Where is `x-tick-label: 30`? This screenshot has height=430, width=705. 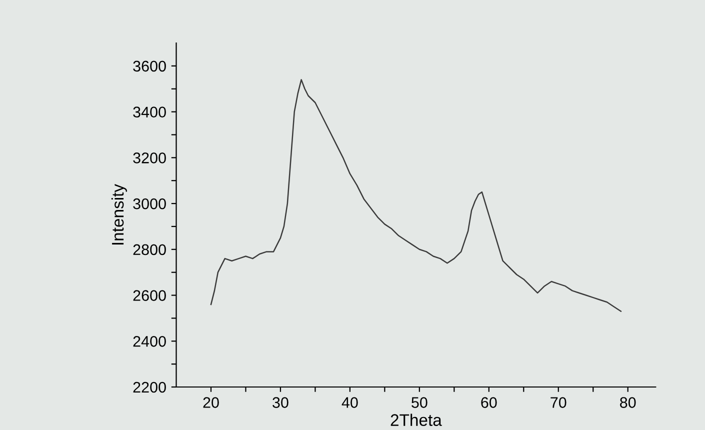
x-tick-label: 30 is located at coordinates (280, 402).